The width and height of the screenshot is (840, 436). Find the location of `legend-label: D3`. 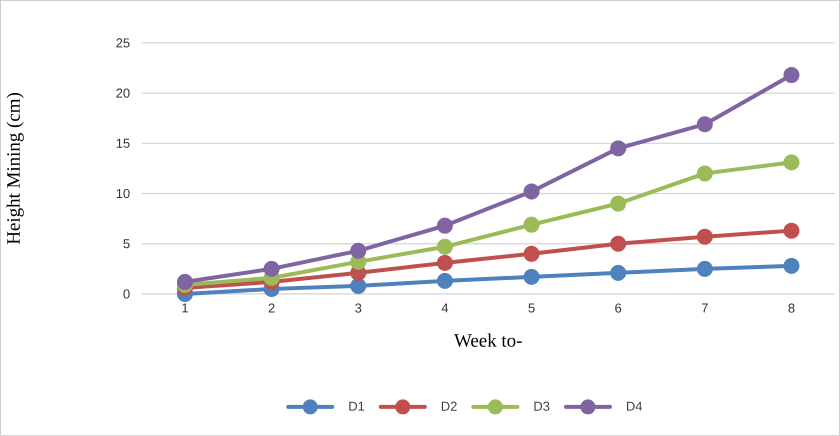

legend-label: D3 is located at coordinates (542, 406).